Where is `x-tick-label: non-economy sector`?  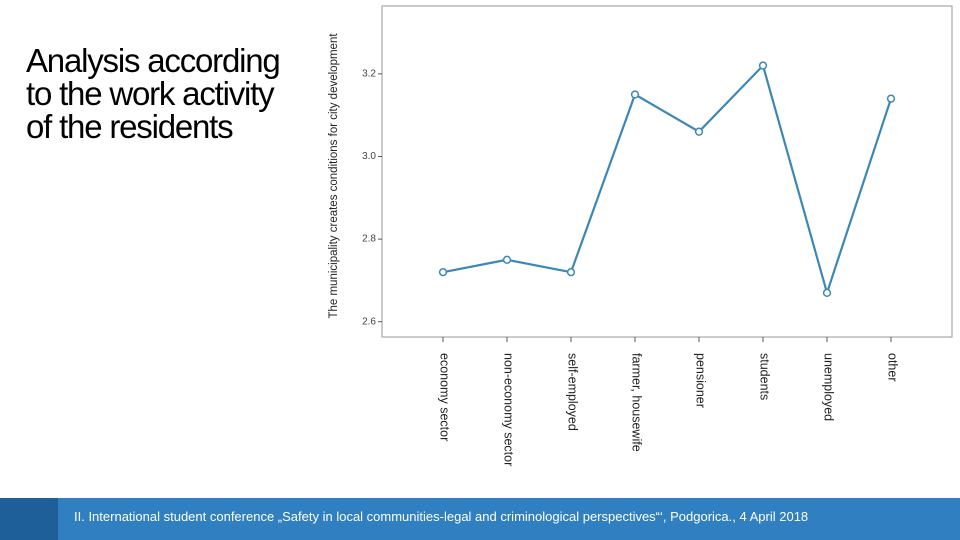
x-tick-label: non-economy sector is located at coordinates (509, 409).